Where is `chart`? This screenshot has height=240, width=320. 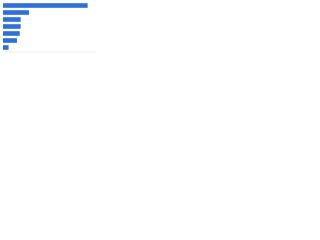 chart is located at coordinates (49, 28).